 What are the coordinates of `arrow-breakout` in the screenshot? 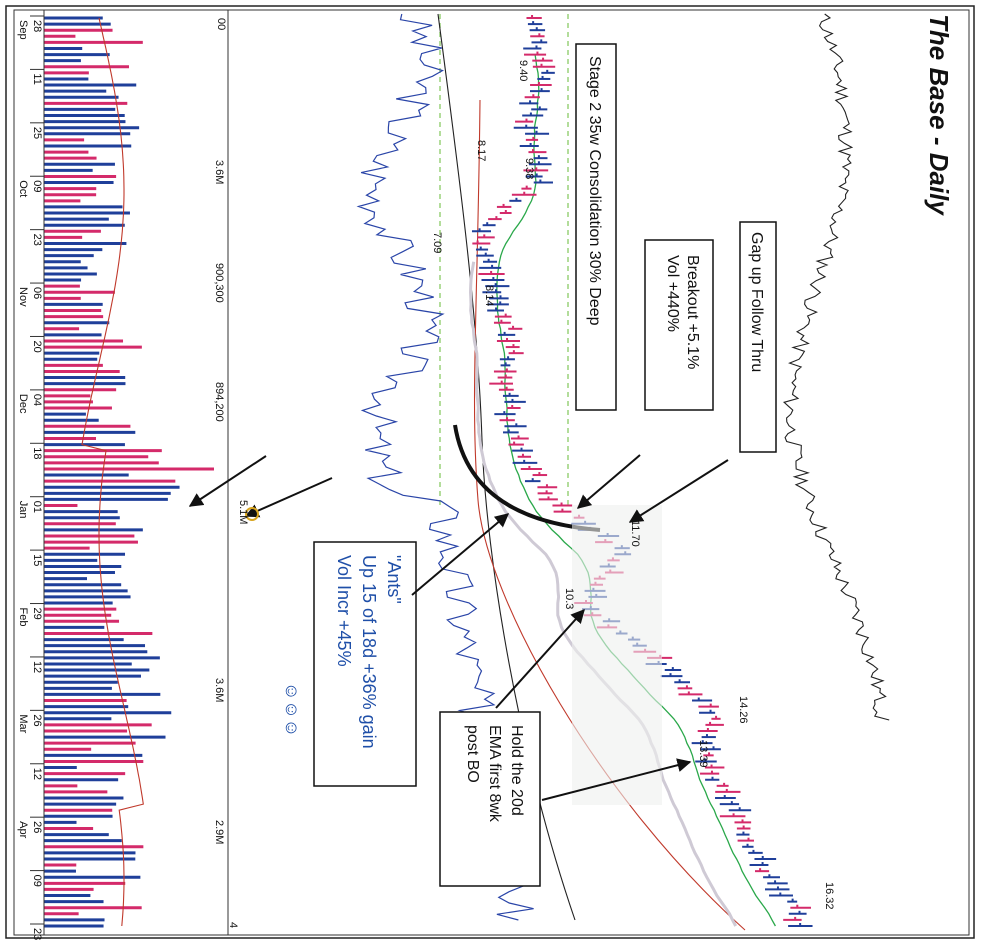 It's located at (608, 481).